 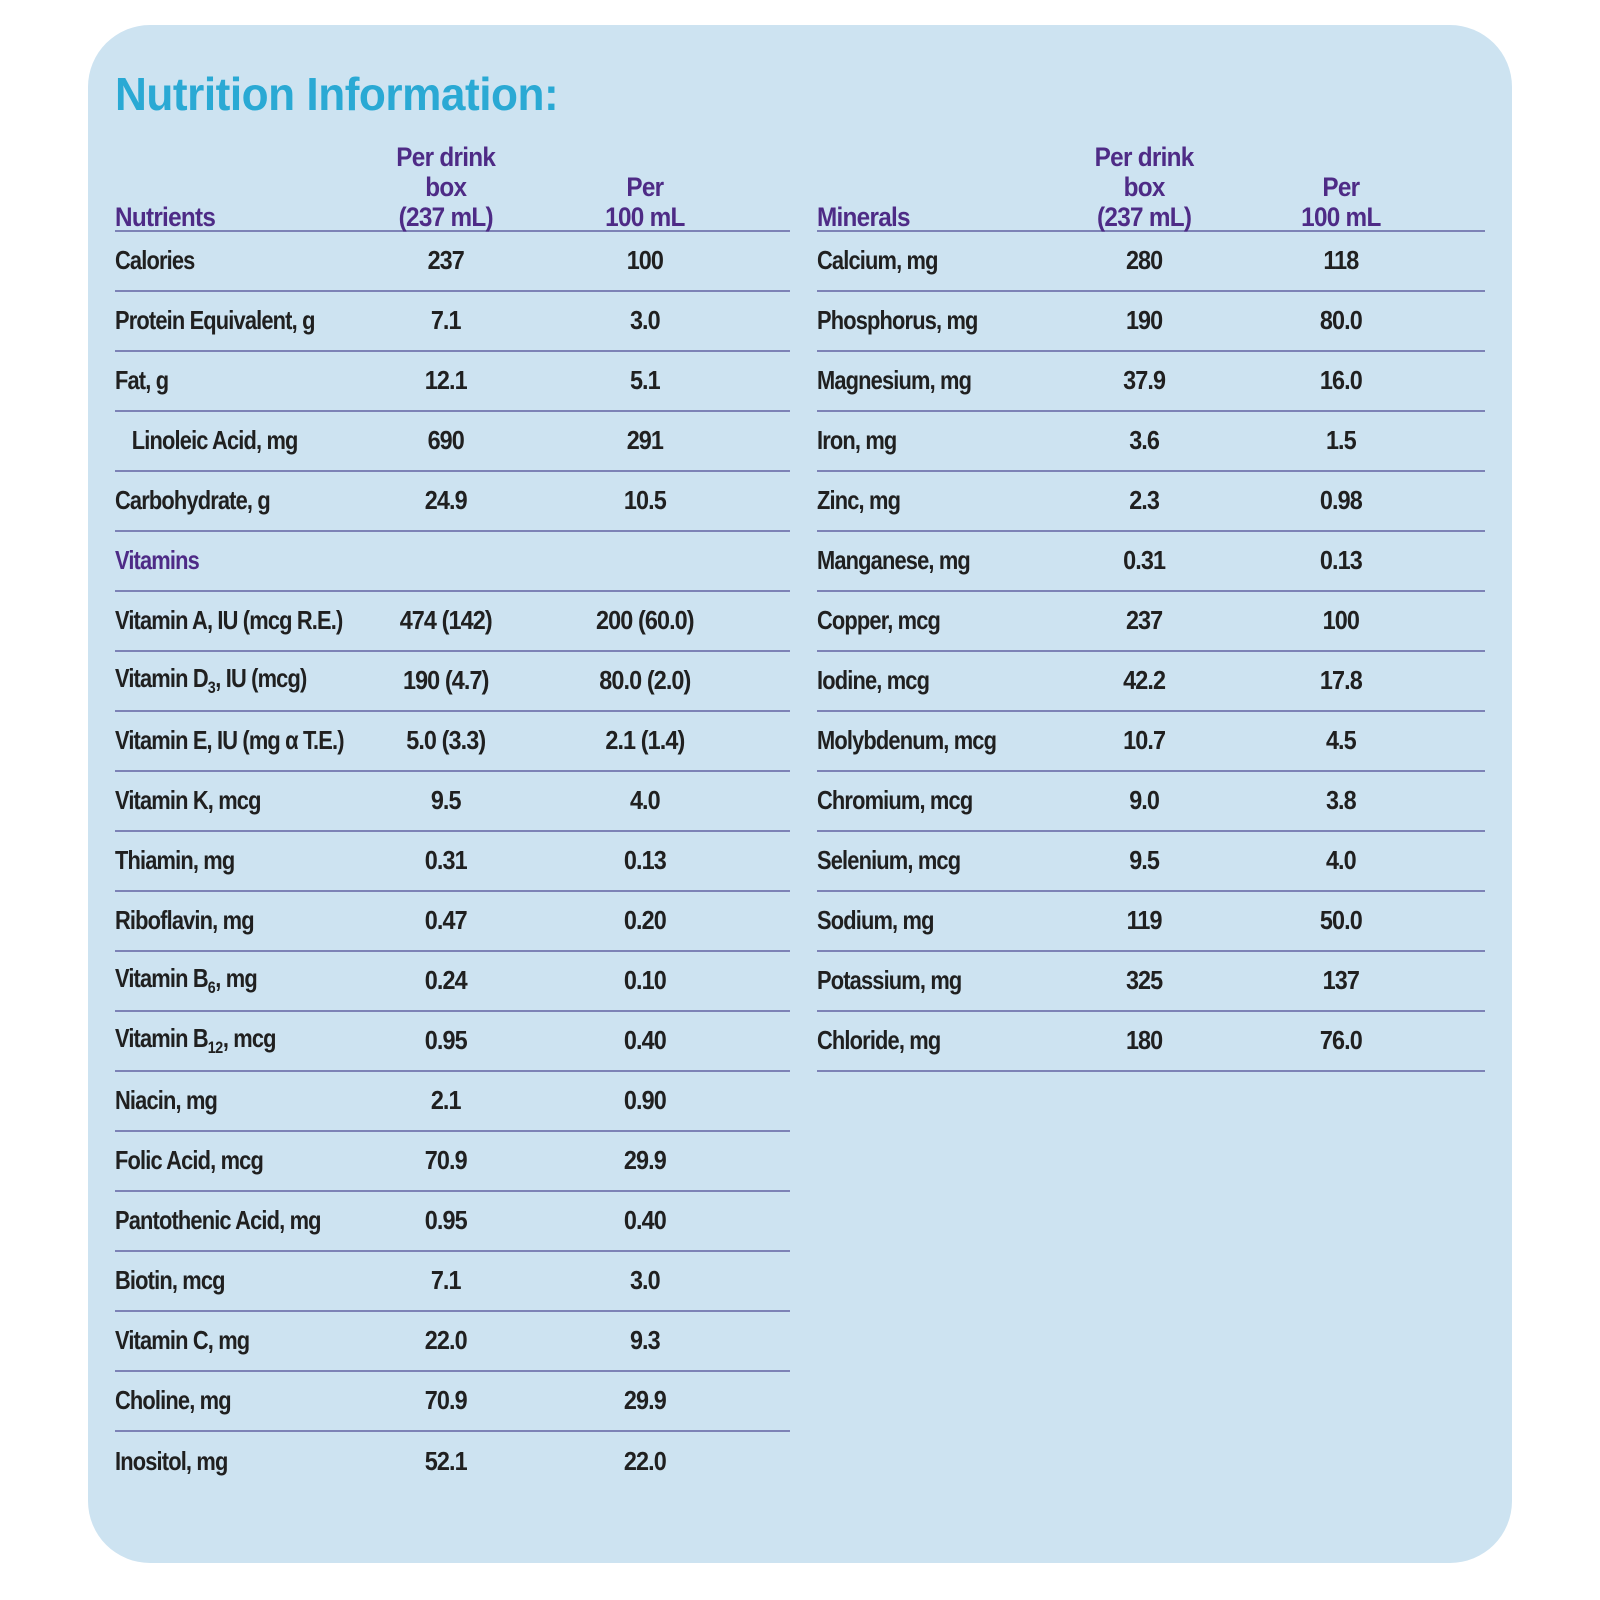 I want to click on row-label: Pantothenic Acid, mg, so click(x=218, y=1220).